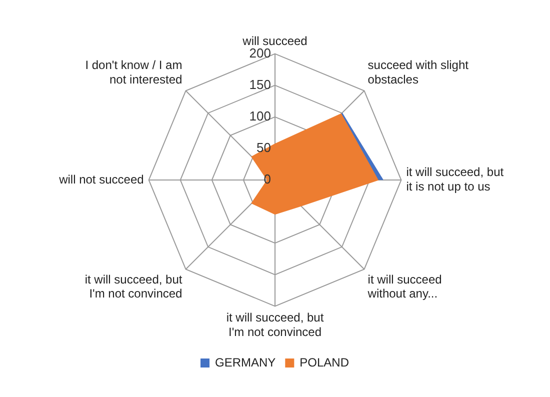  What do you see at coordinates (419, 72) in the screenshot?
I see `spoke-label: succeed with slight obstacles` at bounding box center [419, 72].